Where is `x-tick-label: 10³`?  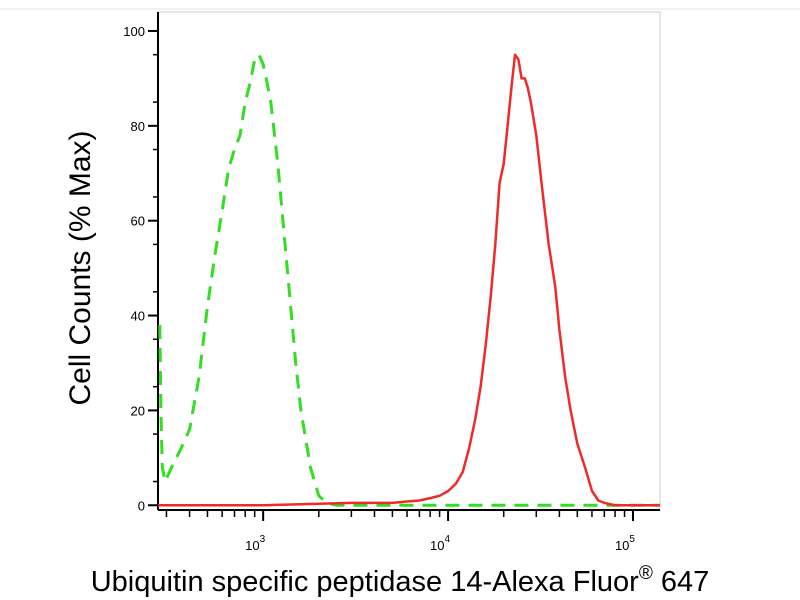
x-tick-label: 10³ is located at coordinates (255, 543).